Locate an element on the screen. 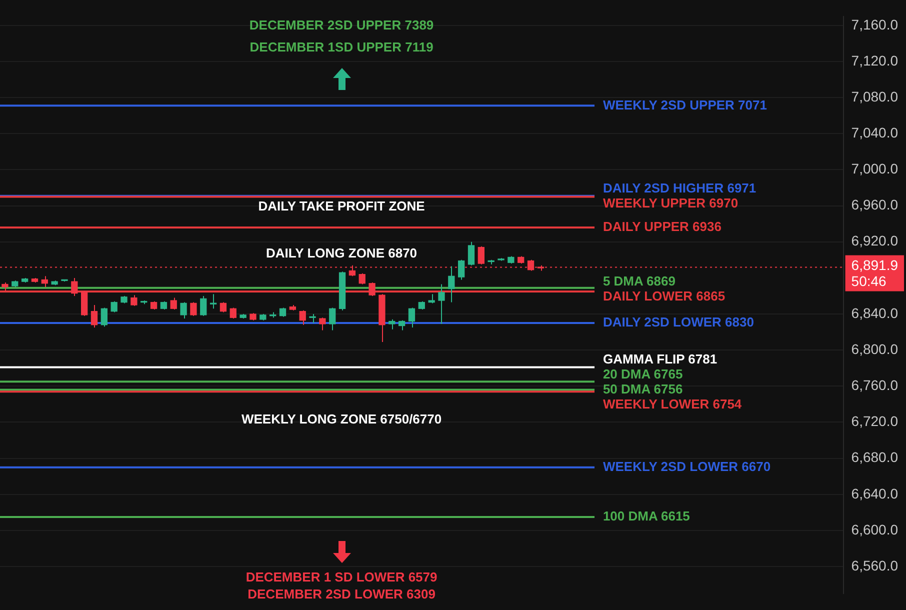 This screenshot has width=906, height=610. annotation: WEEKLY LONG ZONE 6750/6770 is located at coordinates (341, 419).